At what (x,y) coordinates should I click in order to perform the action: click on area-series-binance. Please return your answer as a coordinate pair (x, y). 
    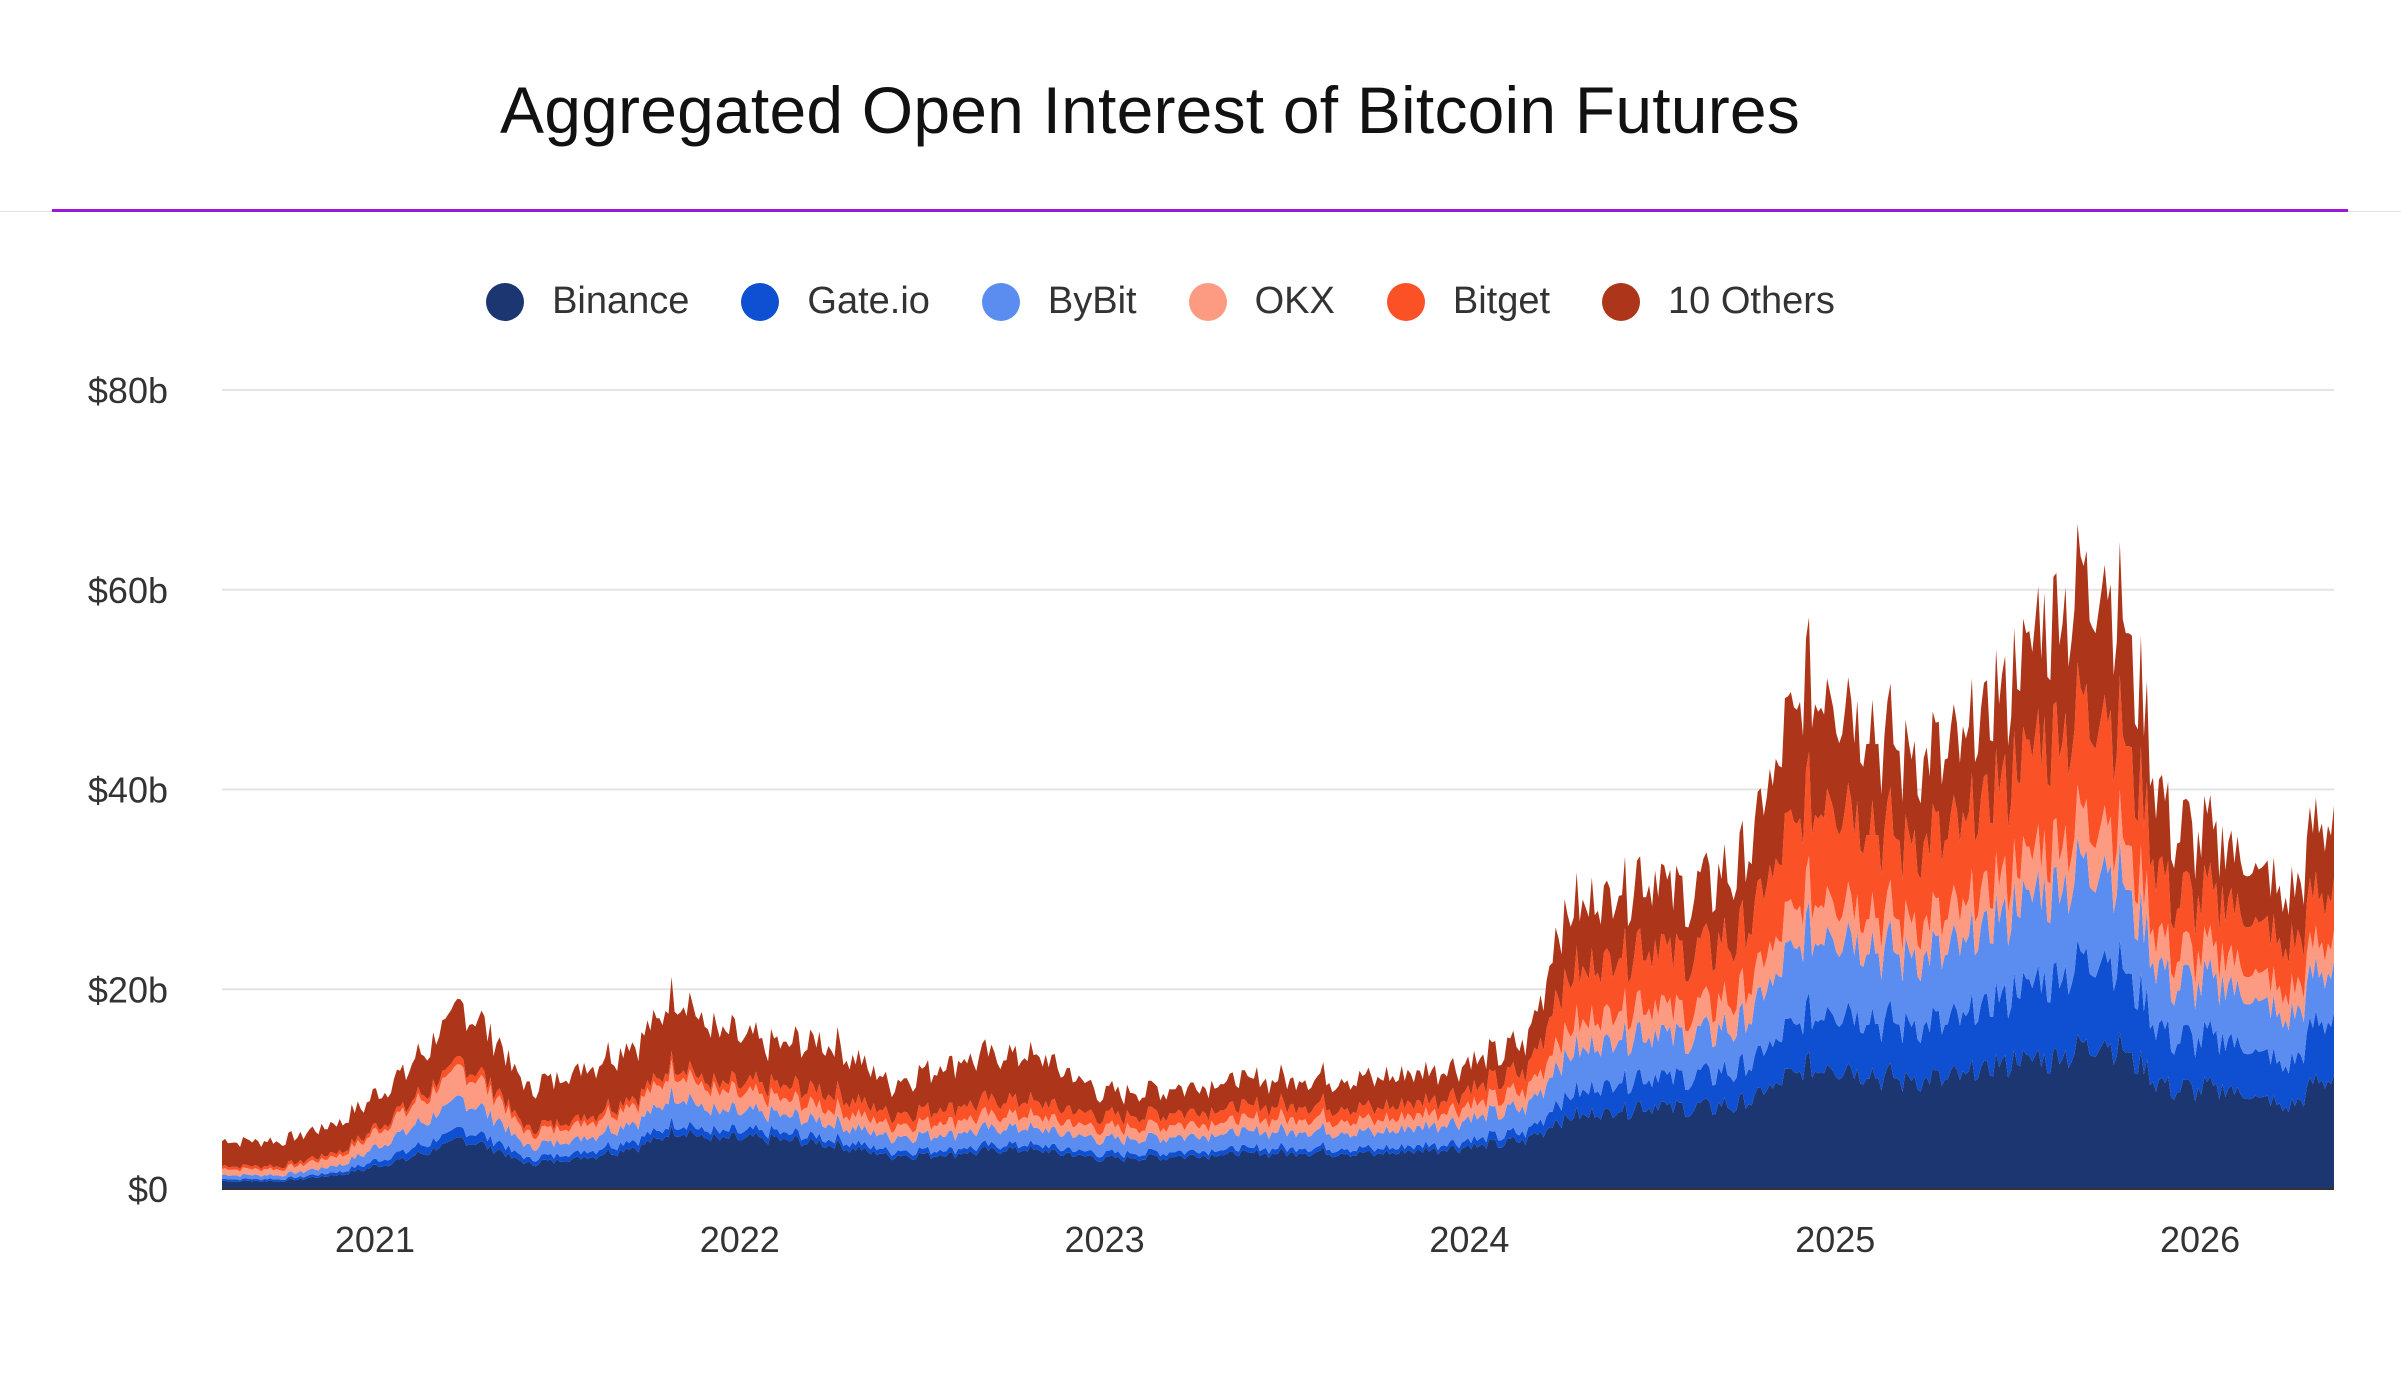
    Looking at the image, I should click on (1278, 1110).